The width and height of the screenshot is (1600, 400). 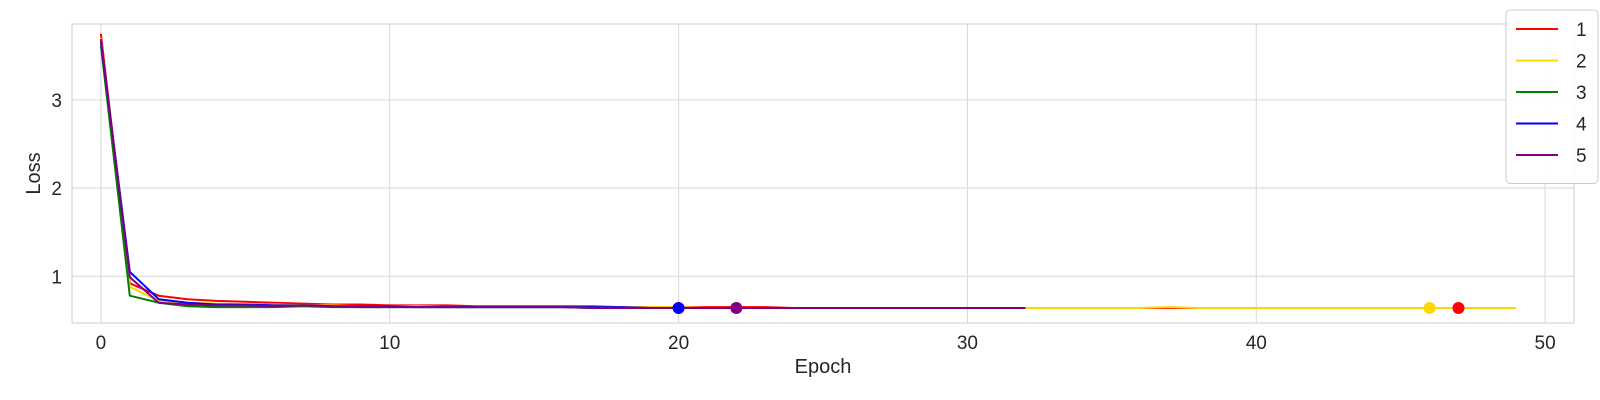 I want to click on legend-label-3: 3, so click(x=1581, y=93).